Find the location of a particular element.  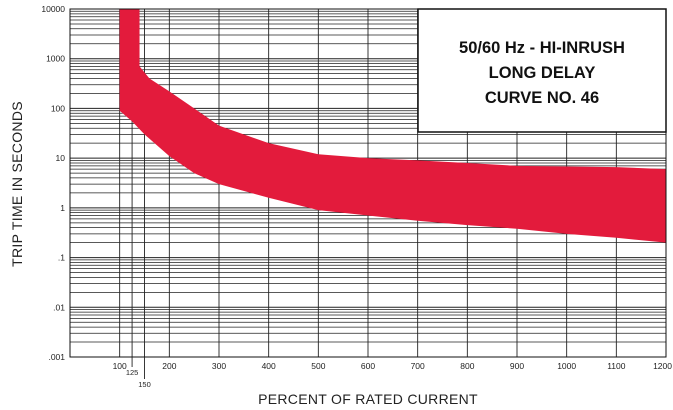

y-tick-label: 10 is located at coordinates (61, 158).